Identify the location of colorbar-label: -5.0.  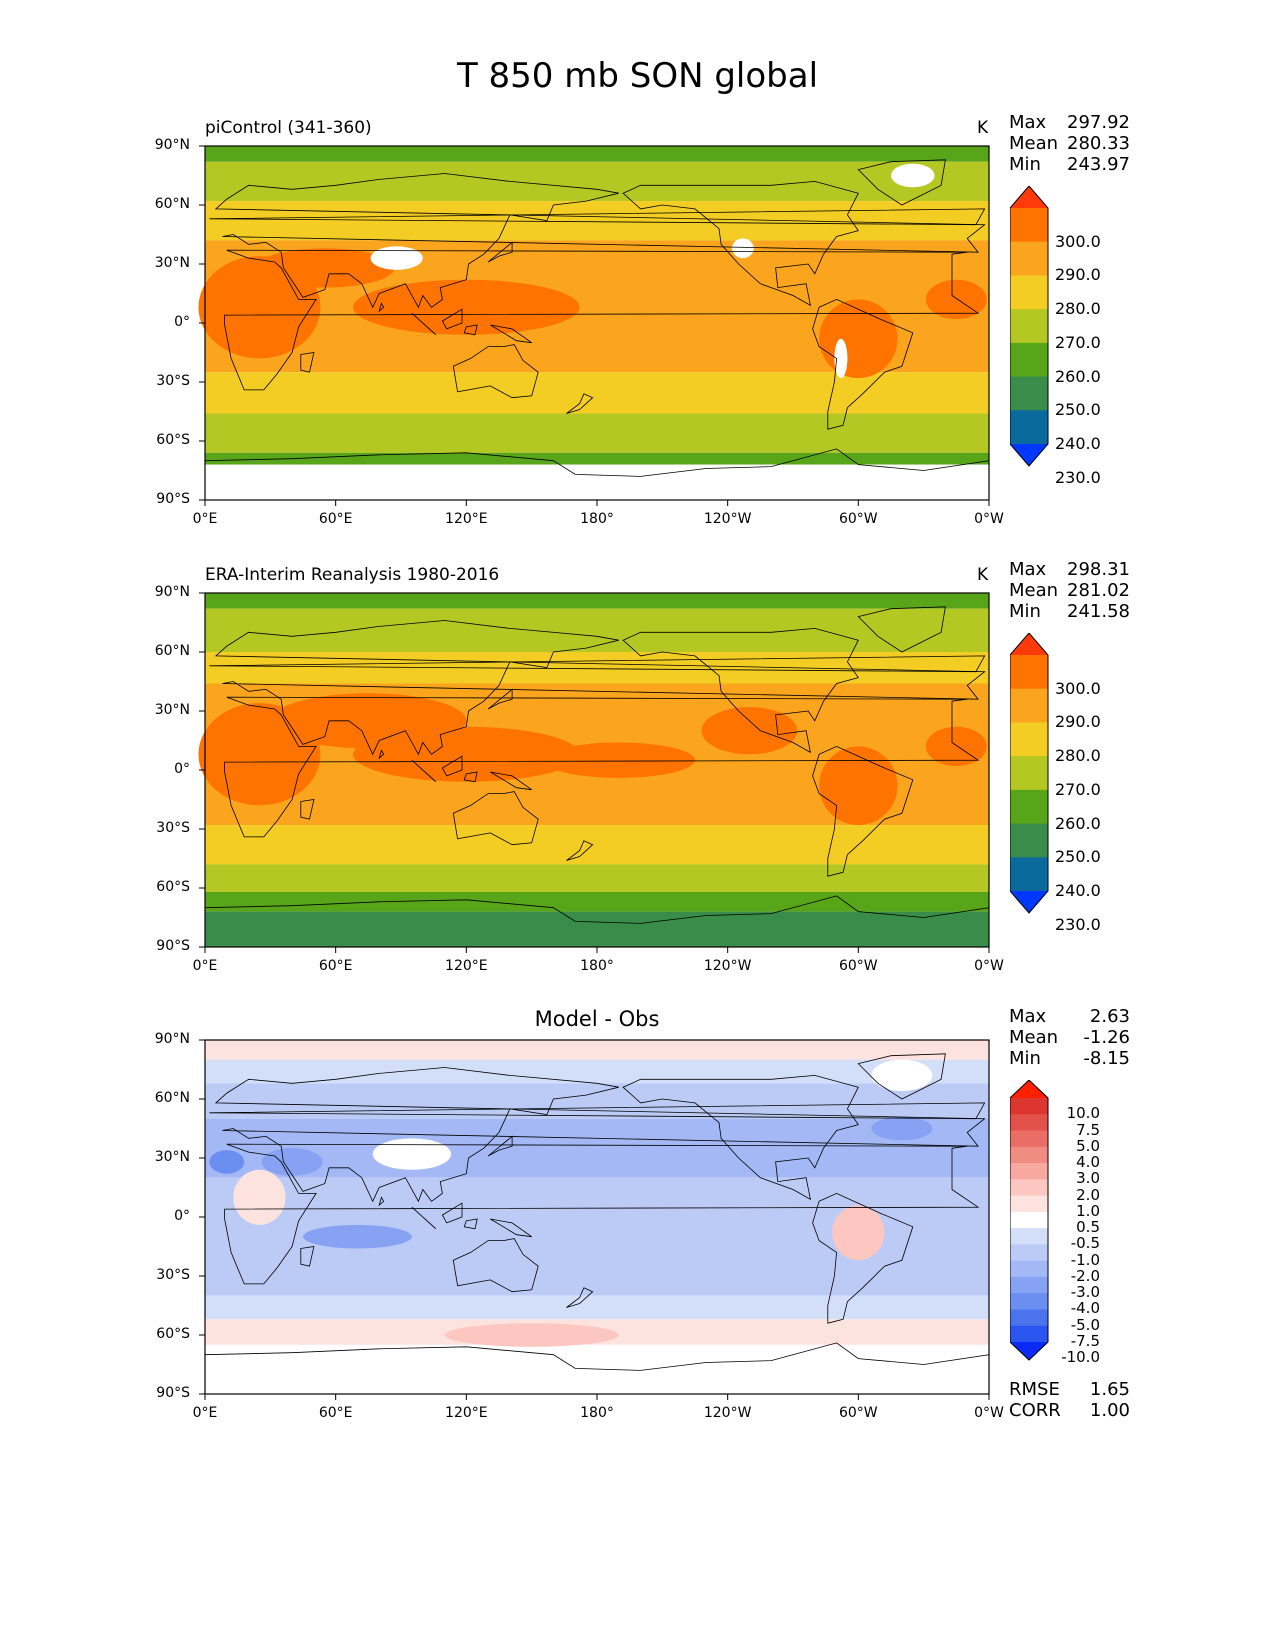
(1085, 1324).